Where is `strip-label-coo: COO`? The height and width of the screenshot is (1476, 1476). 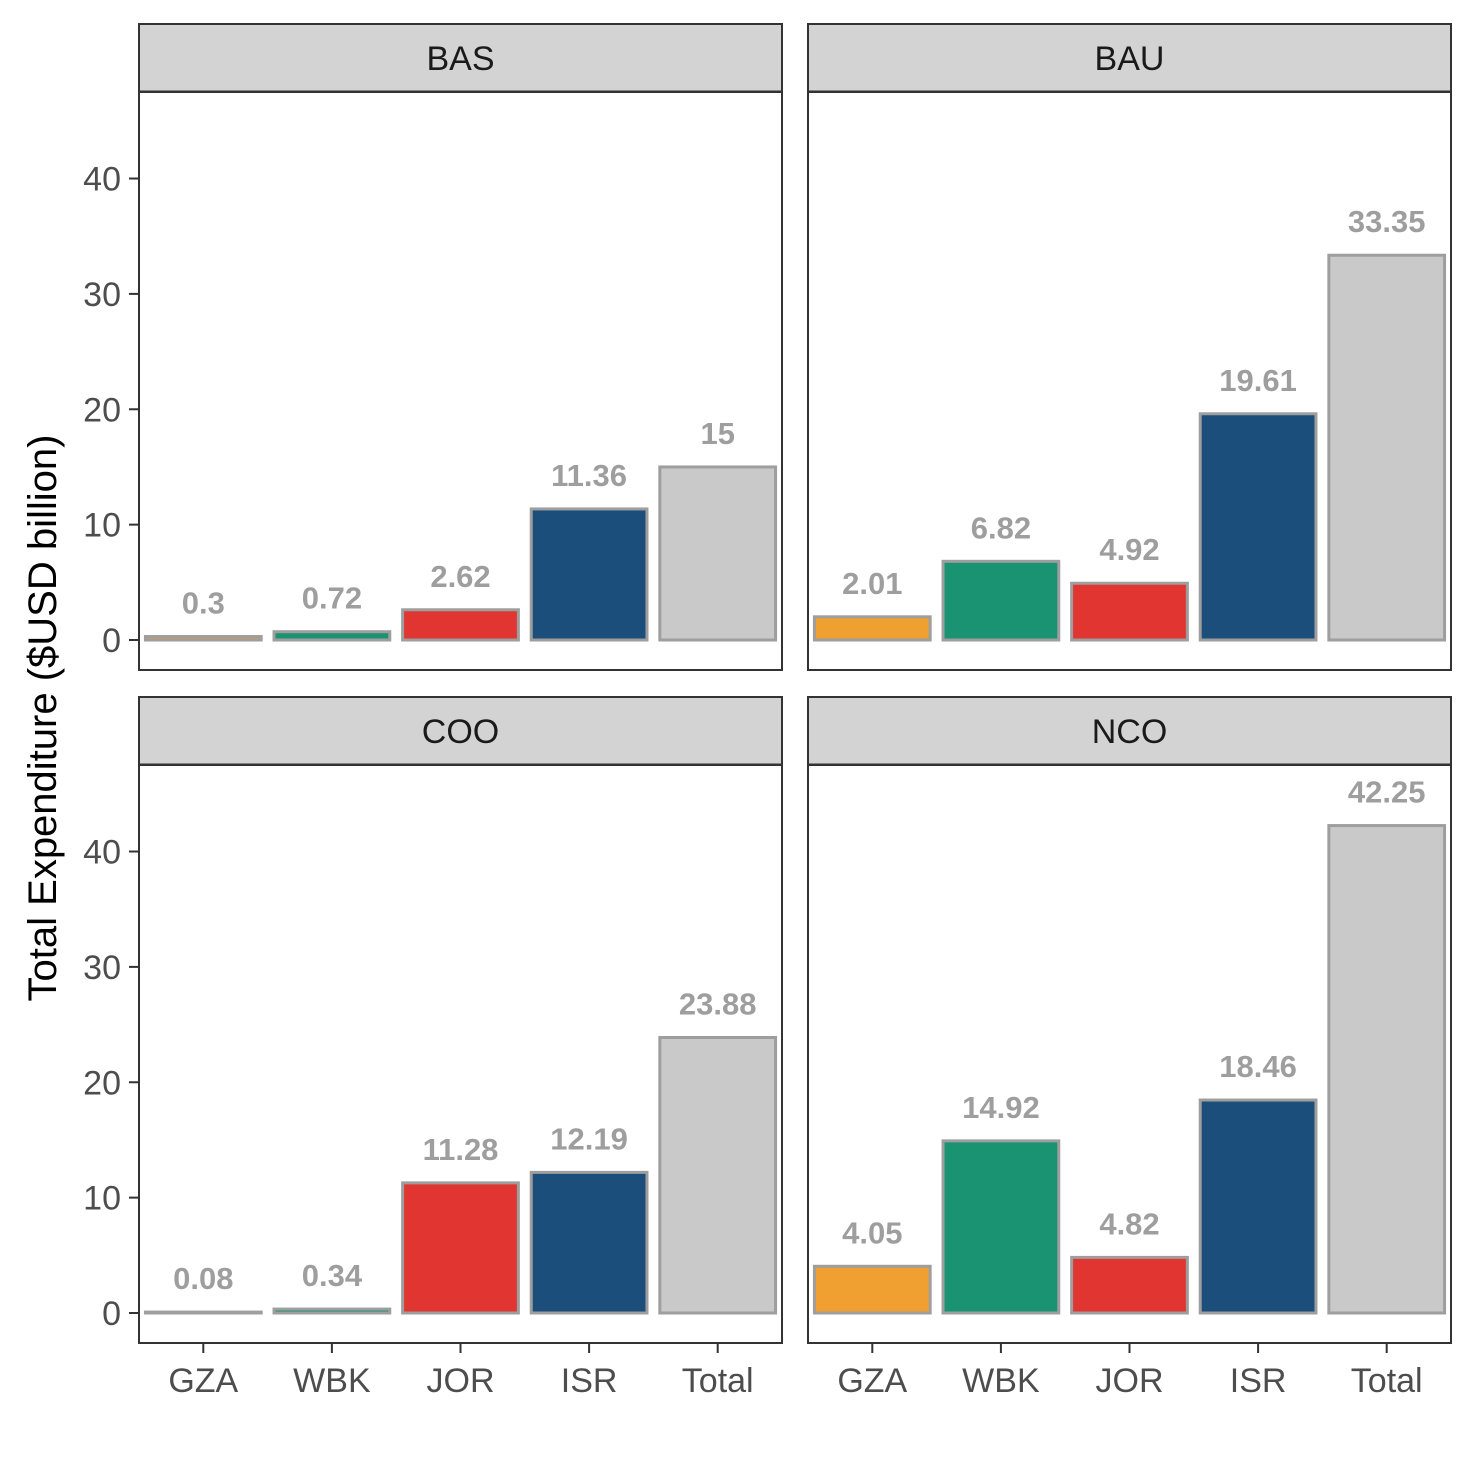
strip-label-coo: COO is located at coordinates (460, 732).